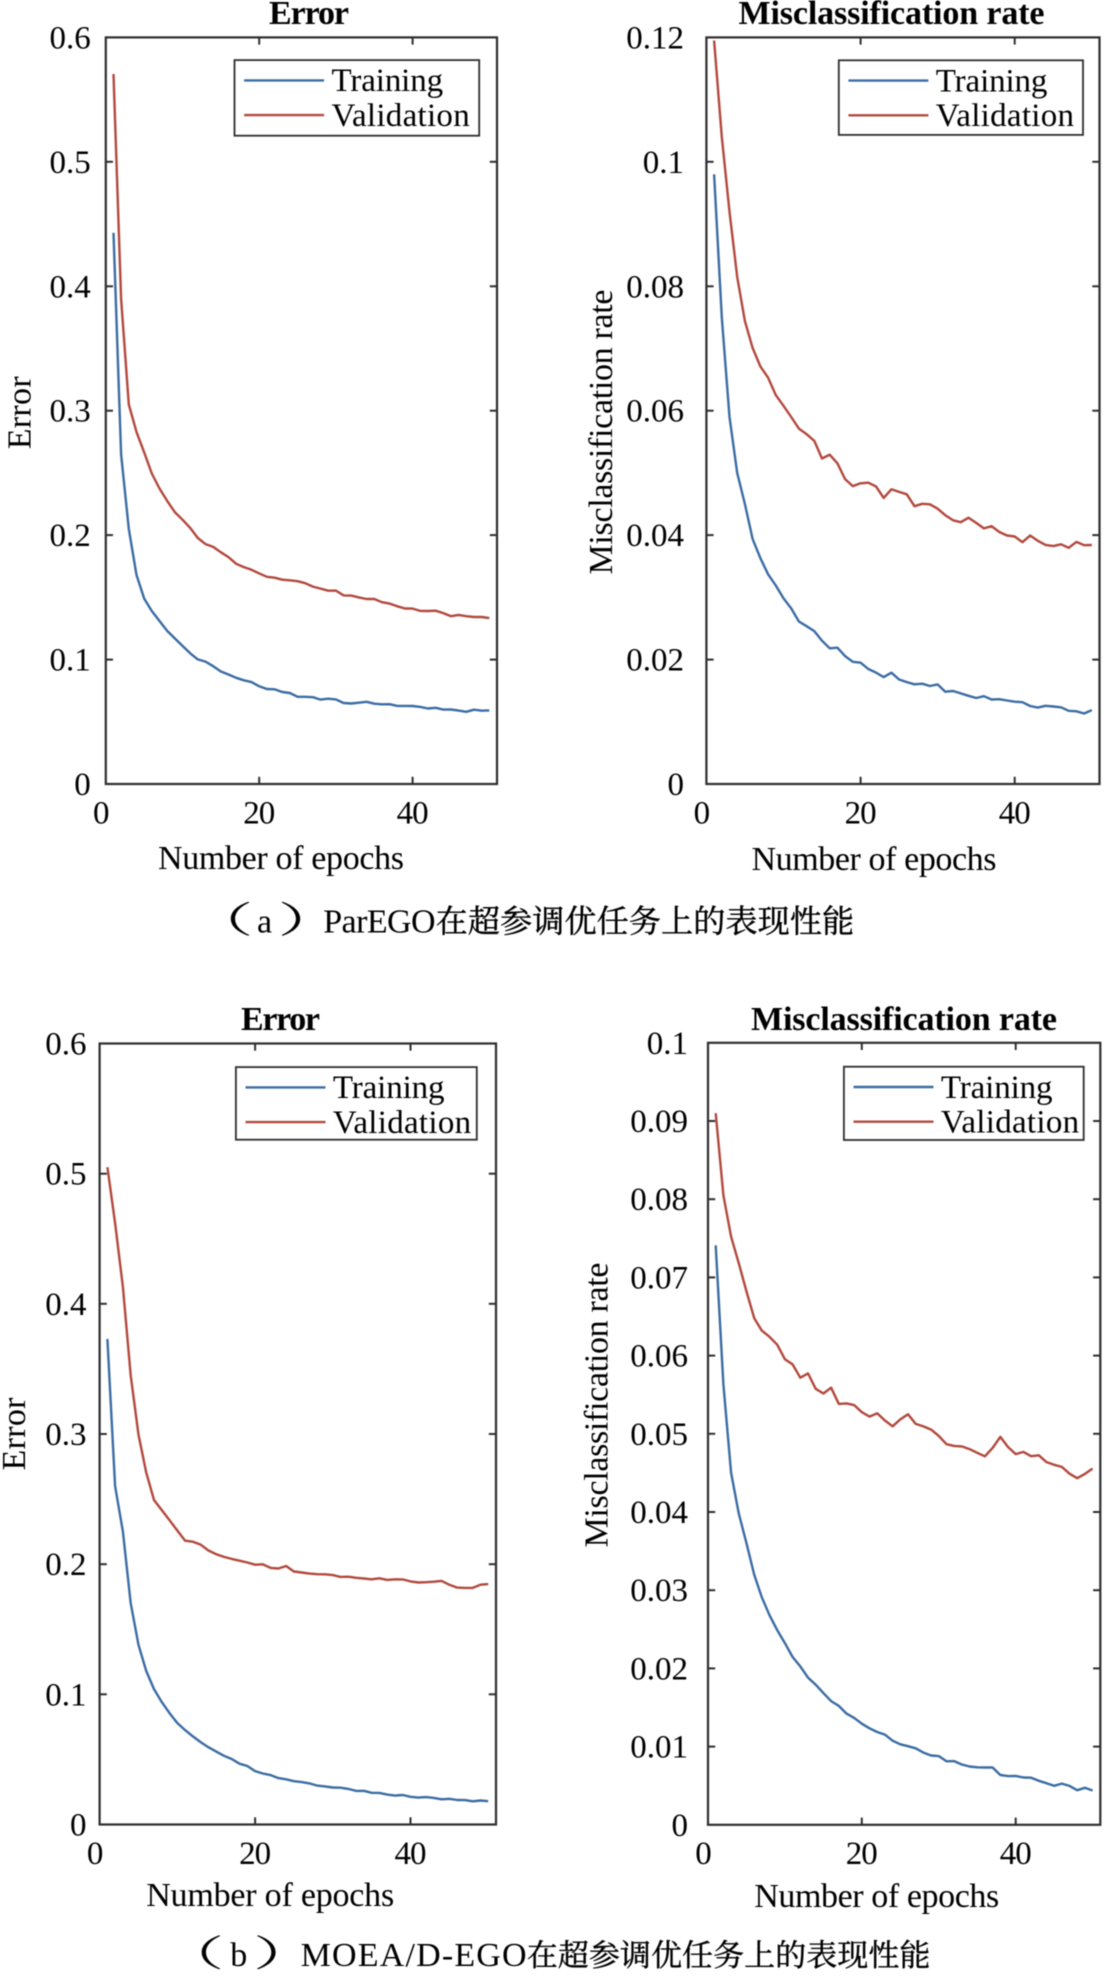 This screenshot has height=1979, width=1104. I want to click on svg-text: 0.05, so click(659, 1435).